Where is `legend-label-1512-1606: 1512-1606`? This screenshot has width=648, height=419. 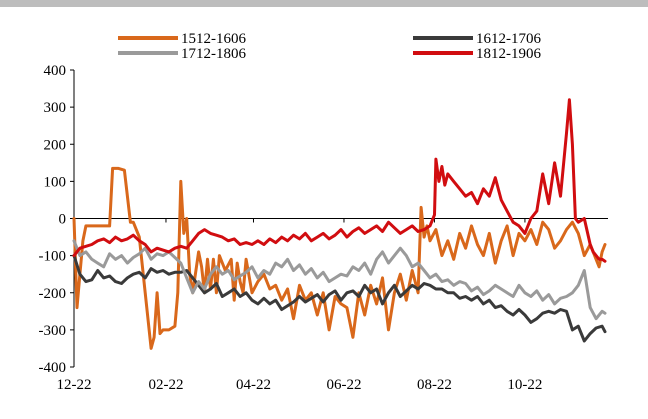
legend-label-1512-1606: 1512-1606 is located at coordinates (213, 39).